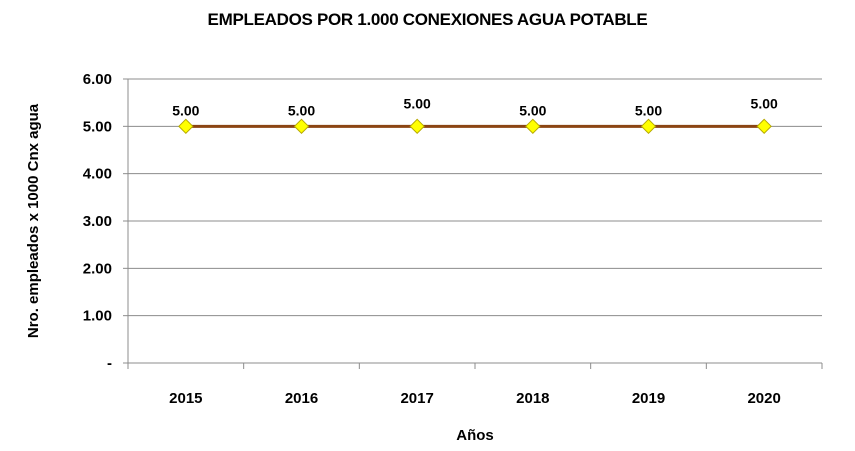  What do you see at coordinates (185, 398) in the screenshot?
I see `x-tick-label: 2015` at bounding box center [185, 398].